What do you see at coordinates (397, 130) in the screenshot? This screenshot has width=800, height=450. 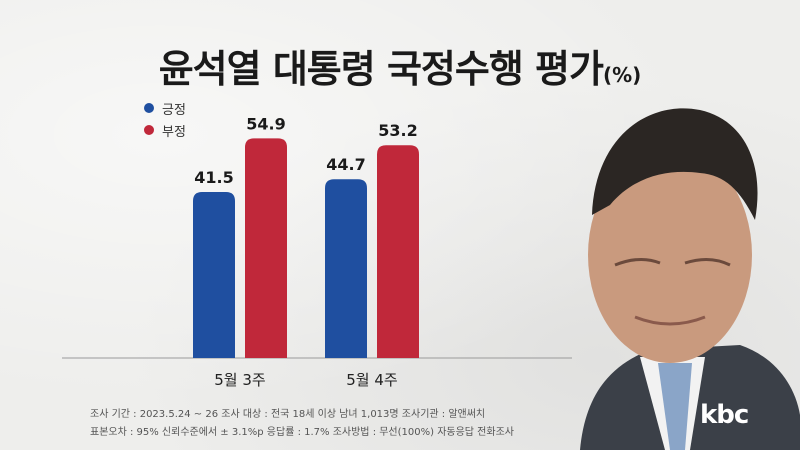 I see `value-label-negative-2: 53.2` at bounding box center [397, 130].